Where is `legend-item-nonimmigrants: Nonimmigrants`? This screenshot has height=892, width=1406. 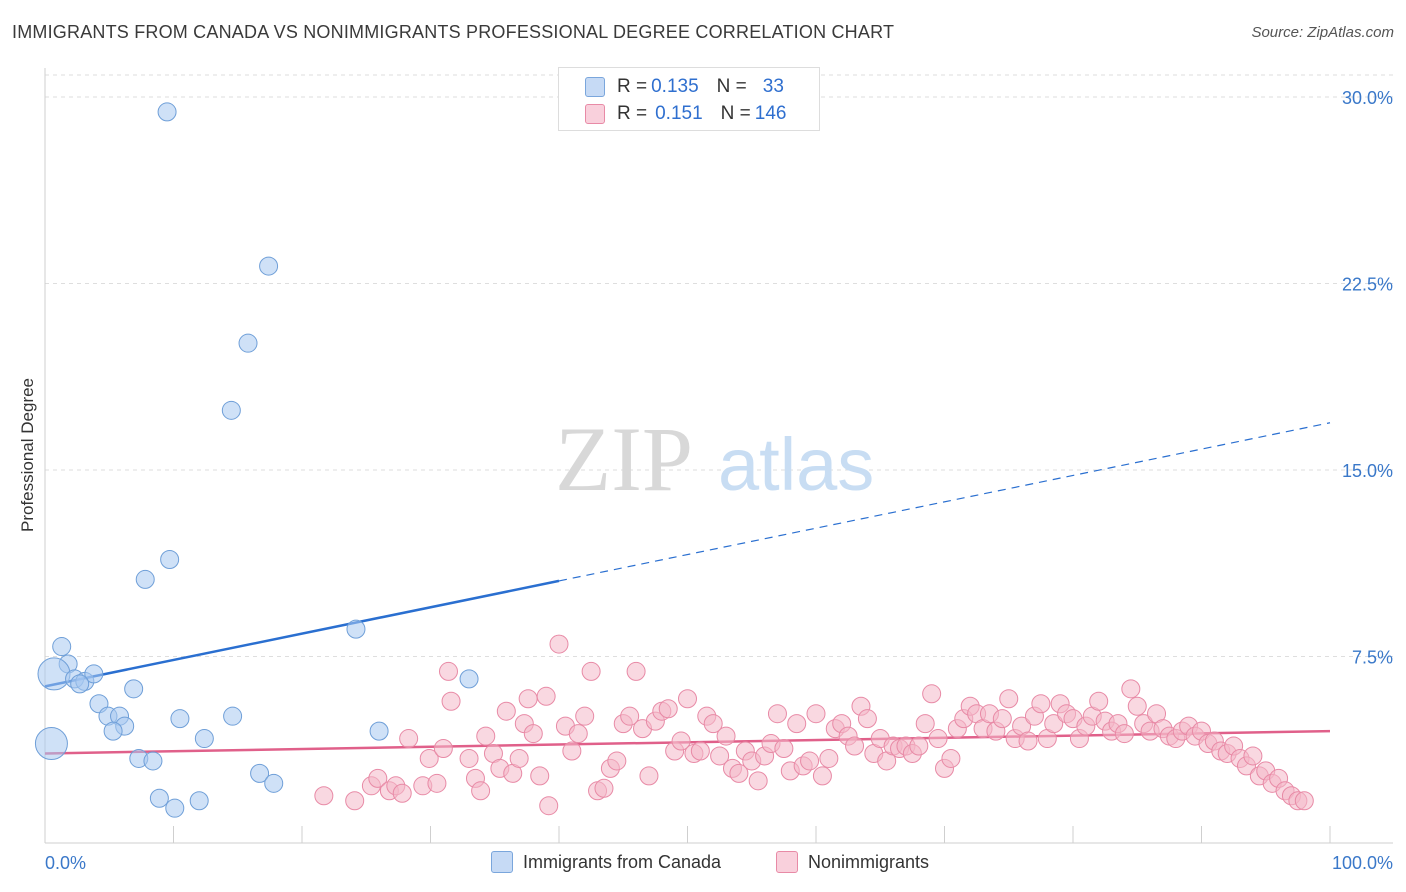
legend-item-nonimmigrants: Nonimmigrants is located at coordinates (852, 862).